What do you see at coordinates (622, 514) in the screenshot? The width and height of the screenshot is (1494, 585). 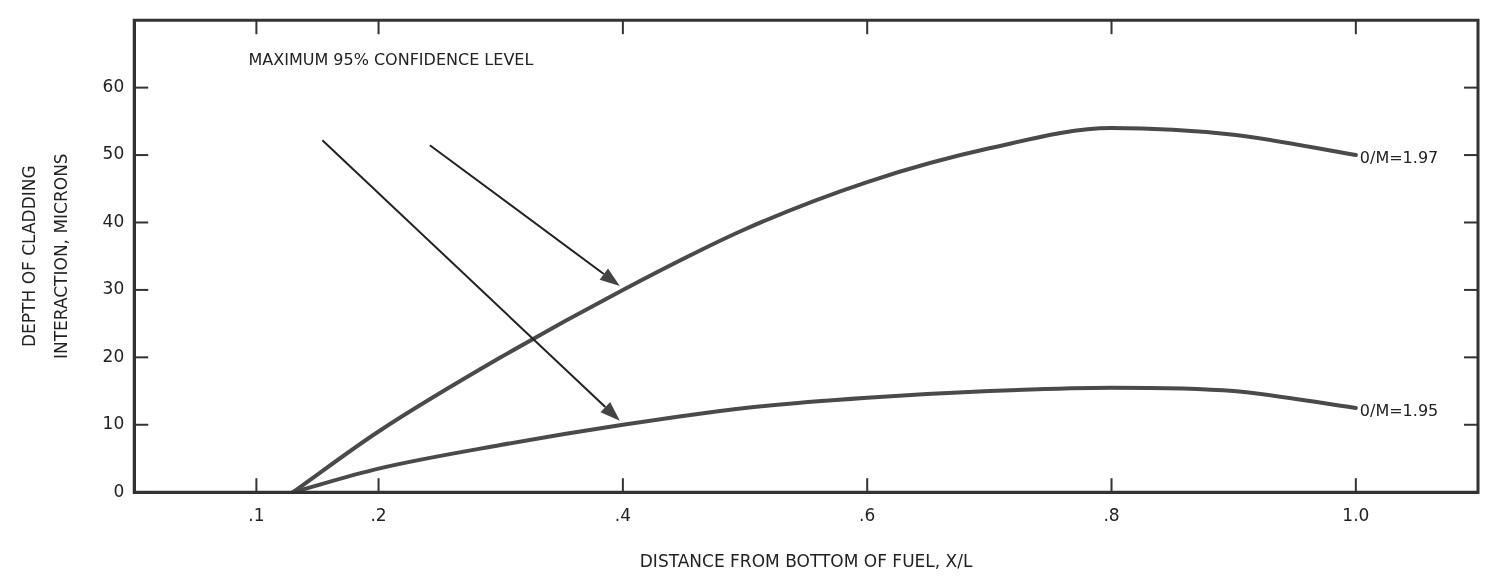 I see `x-tick-label: .4` at bounding box center [622, 514].